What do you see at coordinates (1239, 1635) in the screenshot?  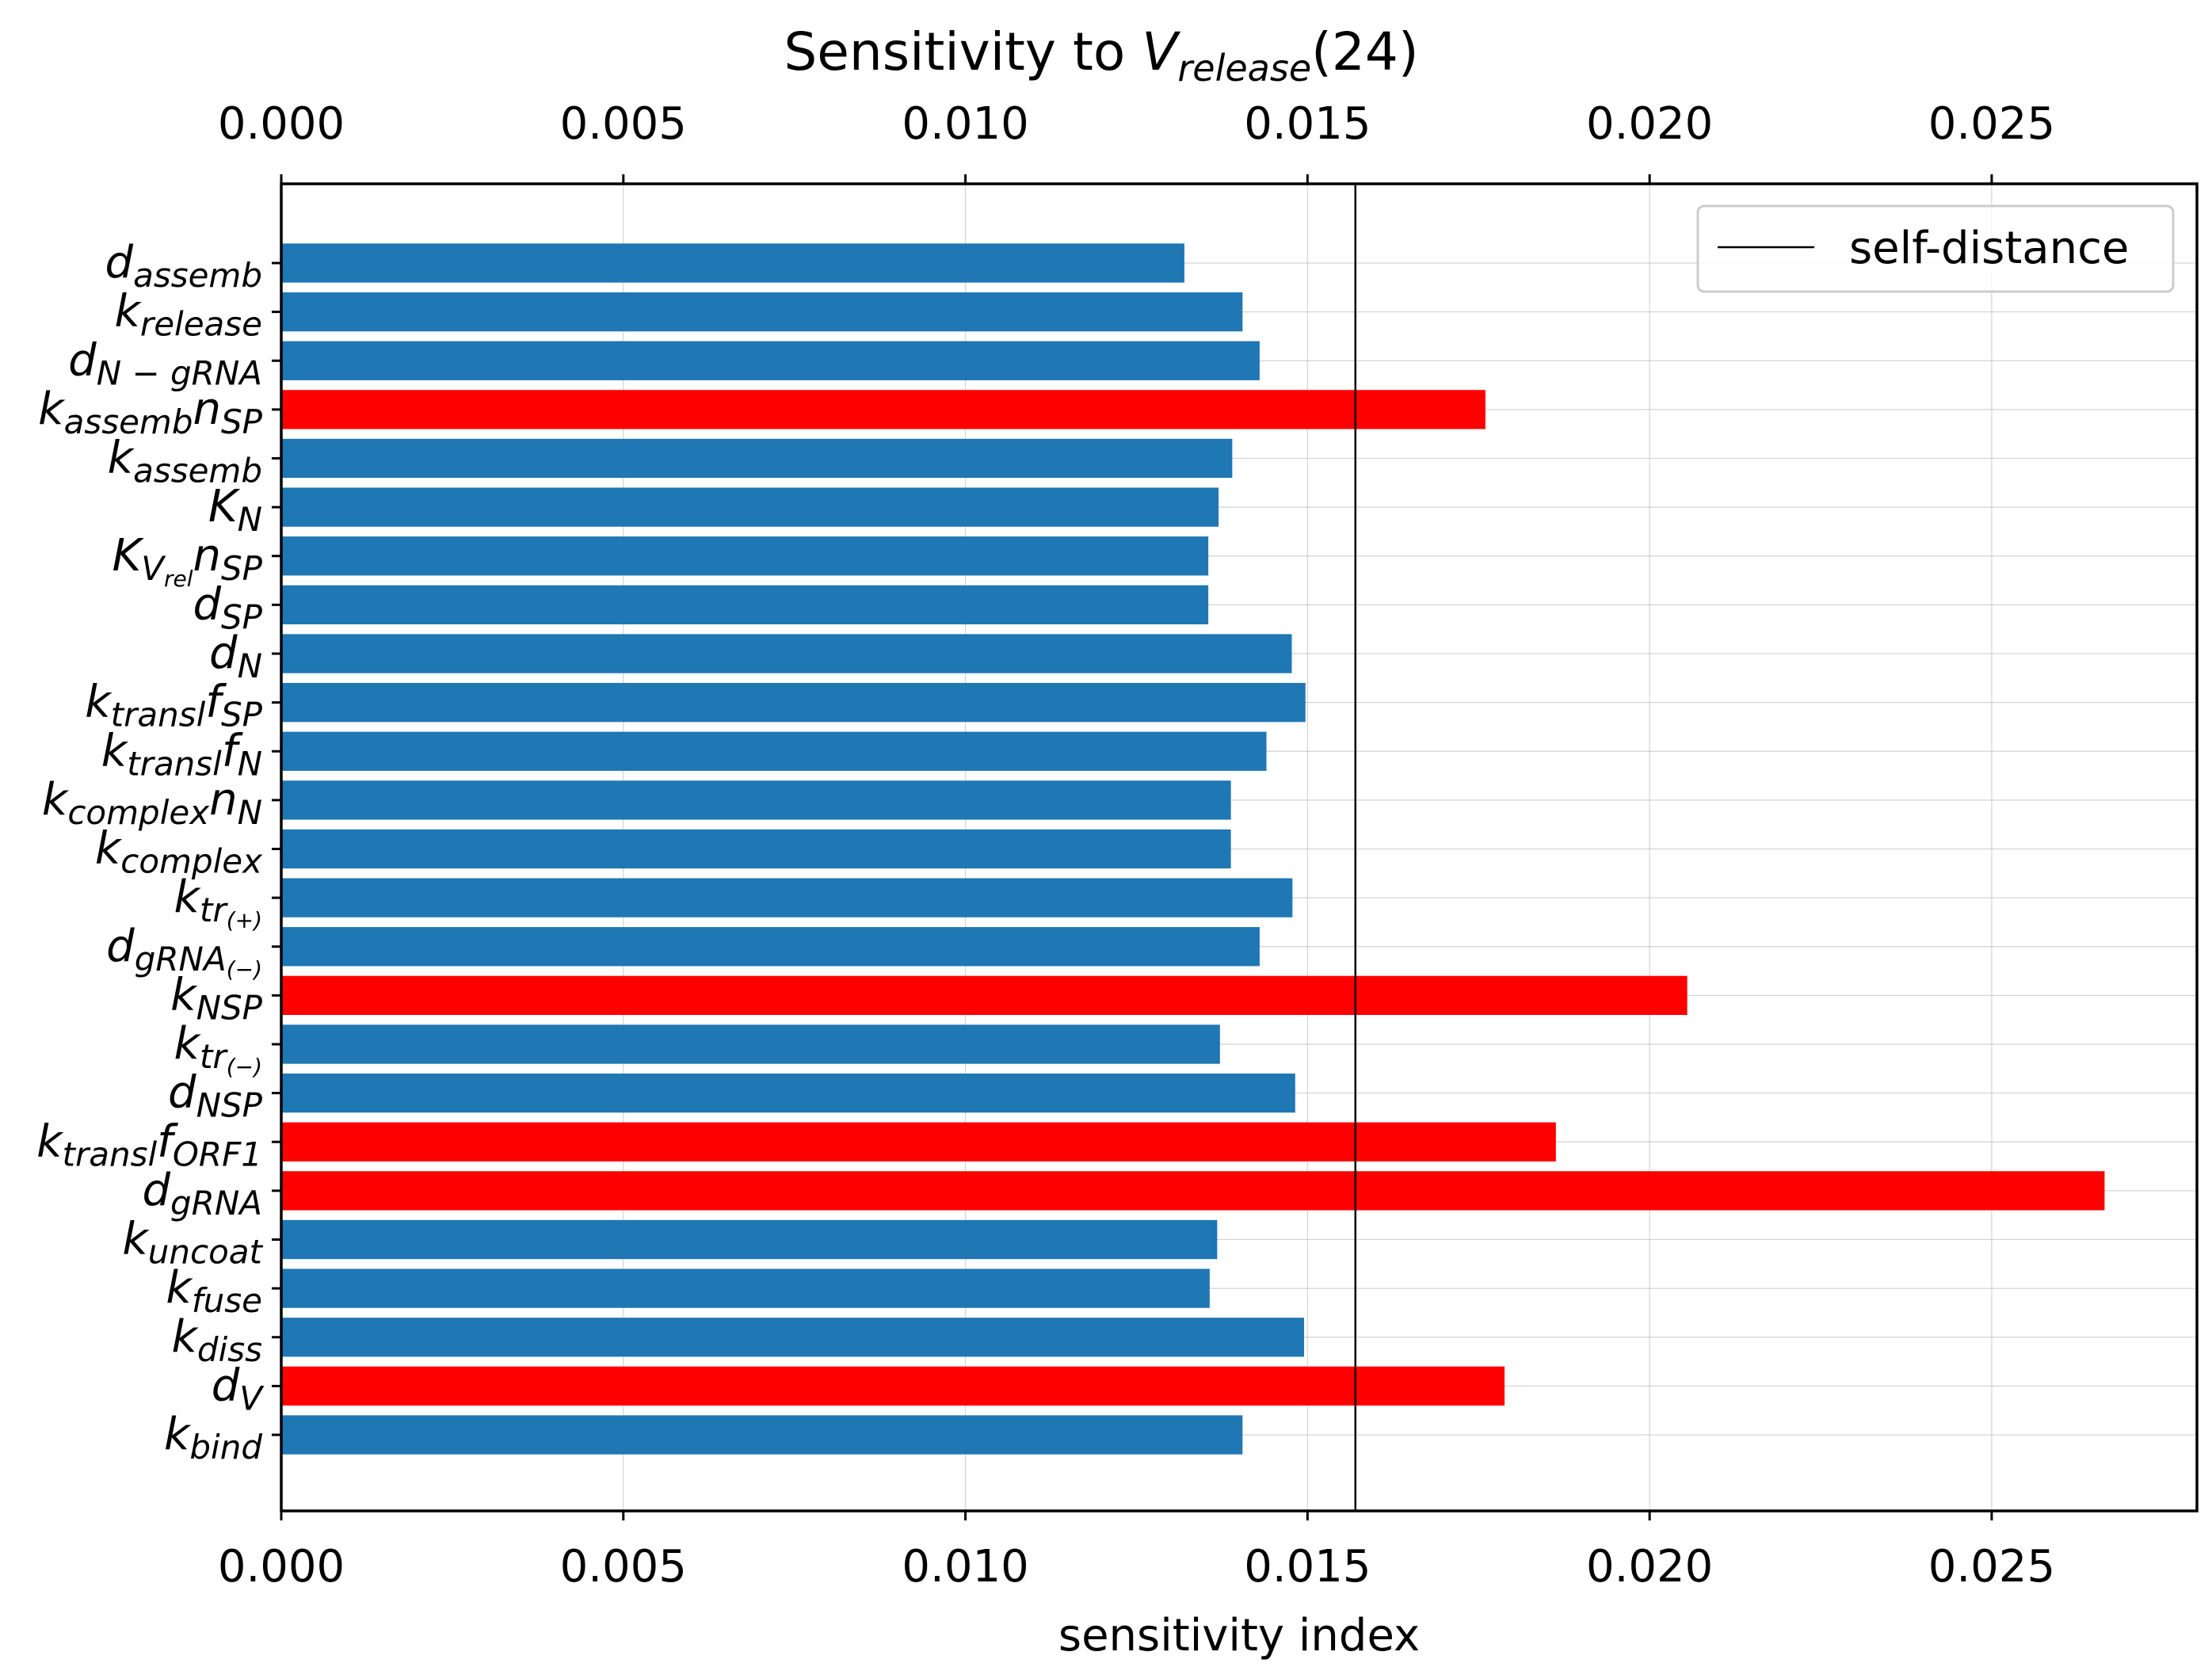 I see `x-axis-label: sensitivity index` at bounding box center [1239, 1635].